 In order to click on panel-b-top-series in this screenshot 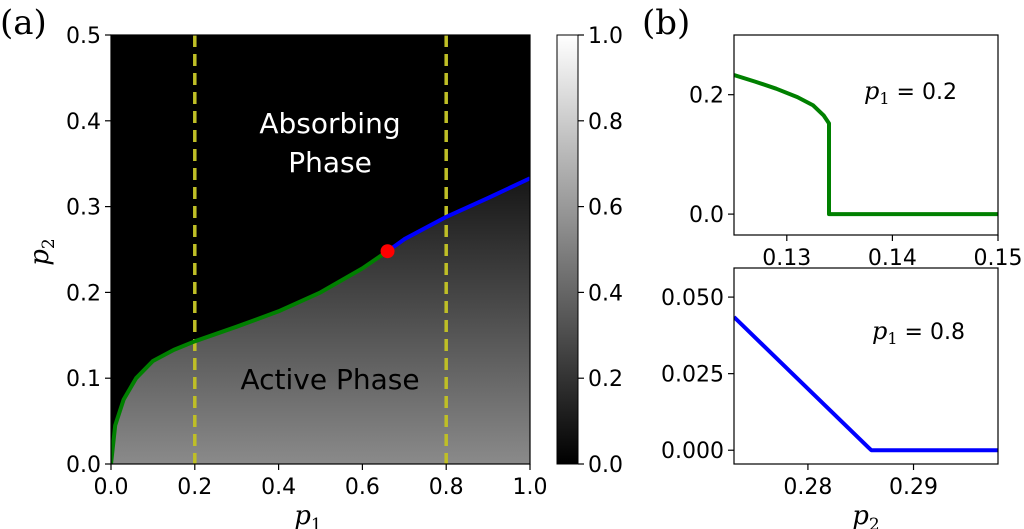, I will do `click(866, 145)`.